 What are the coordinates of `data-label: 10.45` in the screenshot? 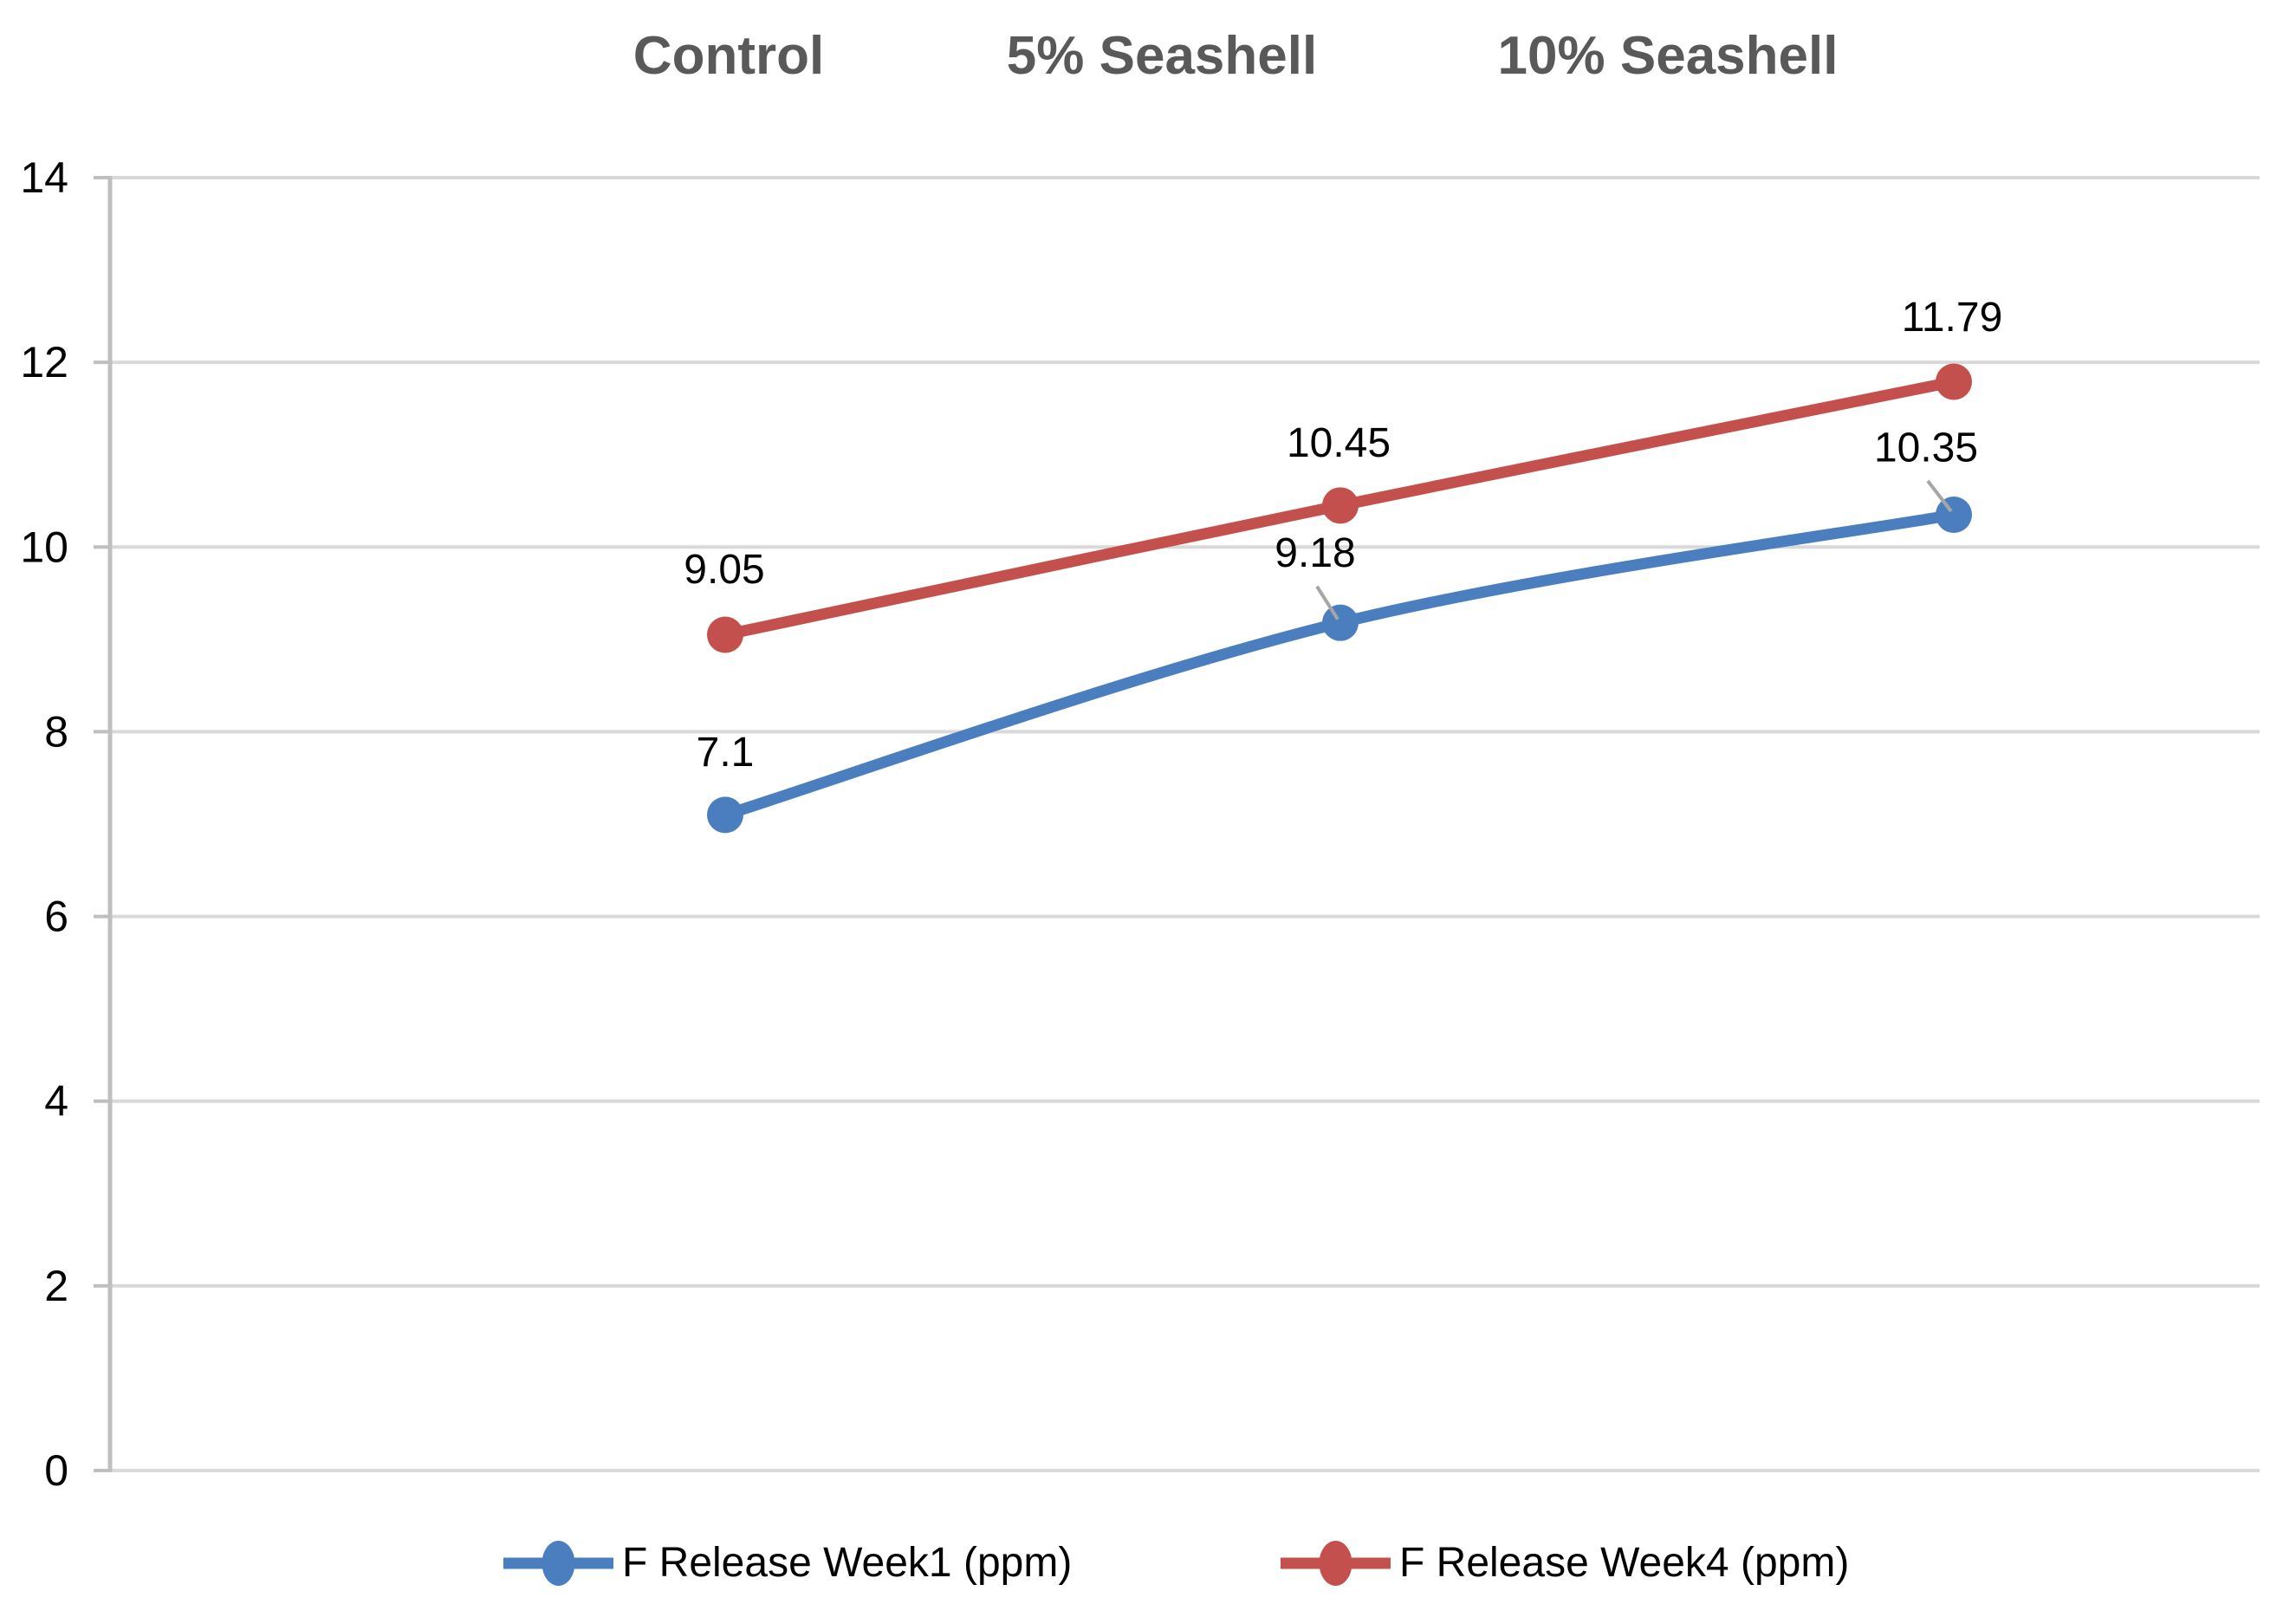 It's located at (1339, 443).